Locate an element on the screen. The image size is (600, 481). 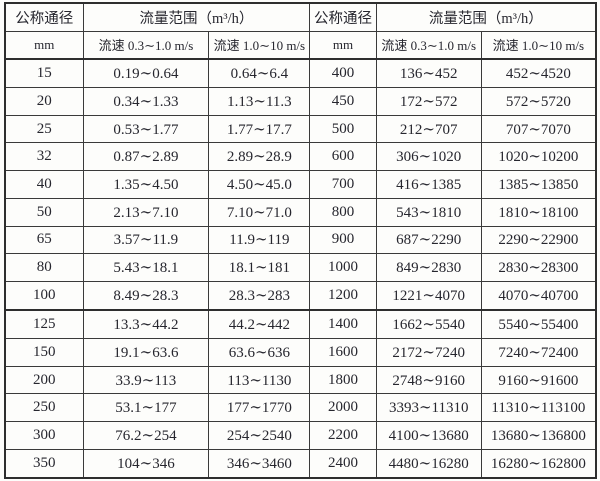
nominal-diameter-cell: 40 is located at coordinates (44, 184).